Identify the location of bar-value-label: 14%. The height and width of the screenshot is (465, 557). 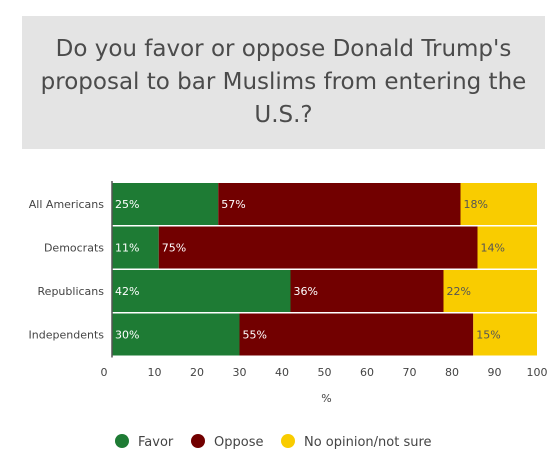
(493, 248).